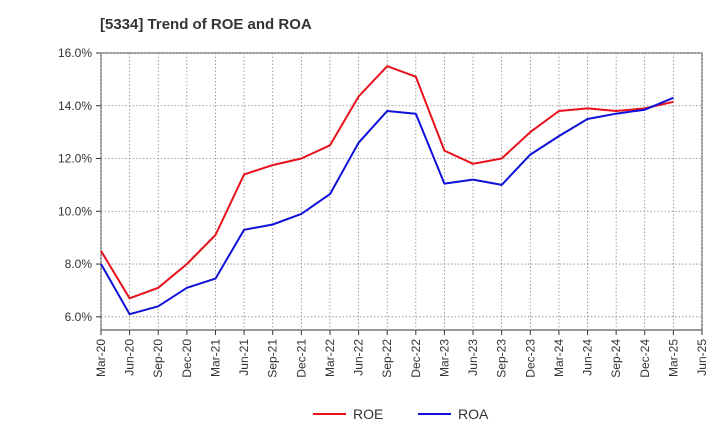 Image resolution: width=720 pixels, height=440 pixels. What do you see at coordinates (75, 159) in the screenshot?
I see `y-tick-label: 12.0%` at bounding box center [75, 159].